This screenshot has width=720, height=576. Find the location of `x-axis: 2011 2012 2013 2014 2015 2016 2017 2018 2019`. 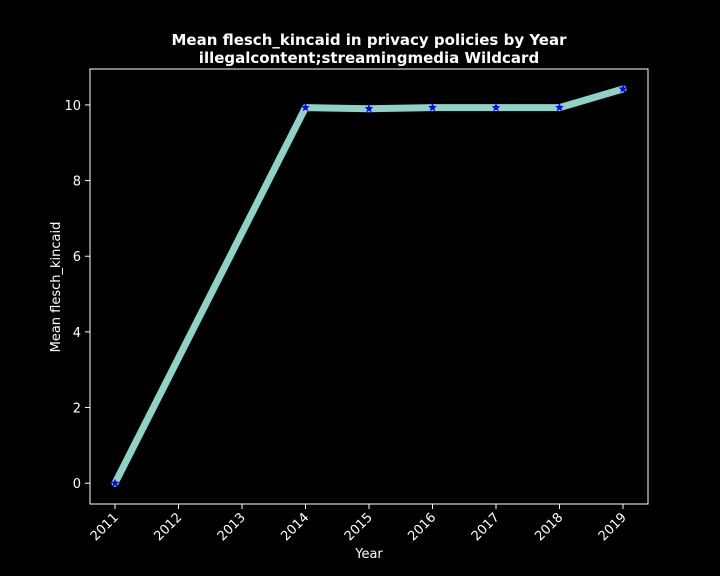

x-axis: 2011 2012 2013 2014 2015 2016 2017 2018 2019 is located at coordinates (359, 524).